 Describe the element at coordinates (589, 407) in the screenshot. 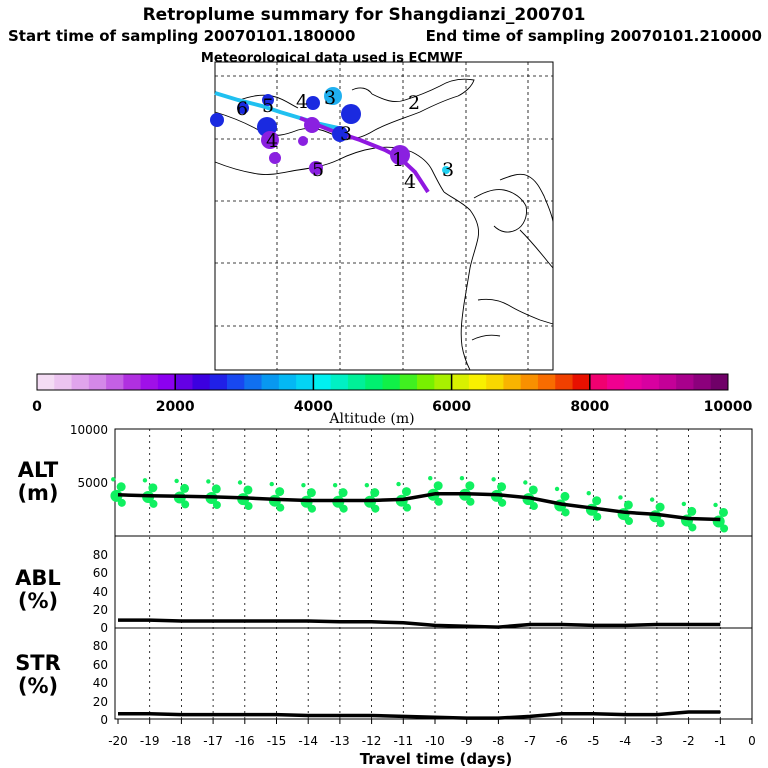

I see `colorbar-tick-label: 8000` at that location.